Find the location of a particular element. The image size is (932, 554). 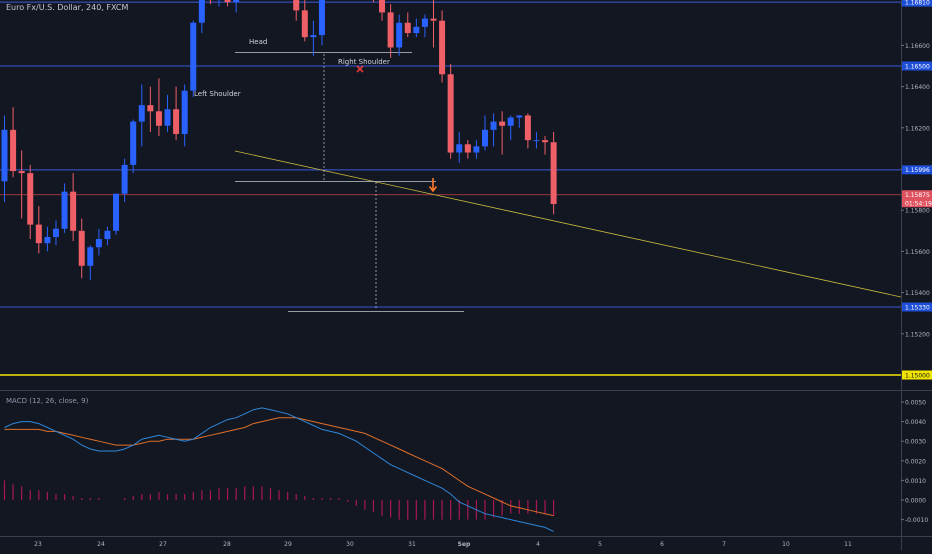

right-shoulder-annotation: Right Shoulder is located at coordinates (364, 62).